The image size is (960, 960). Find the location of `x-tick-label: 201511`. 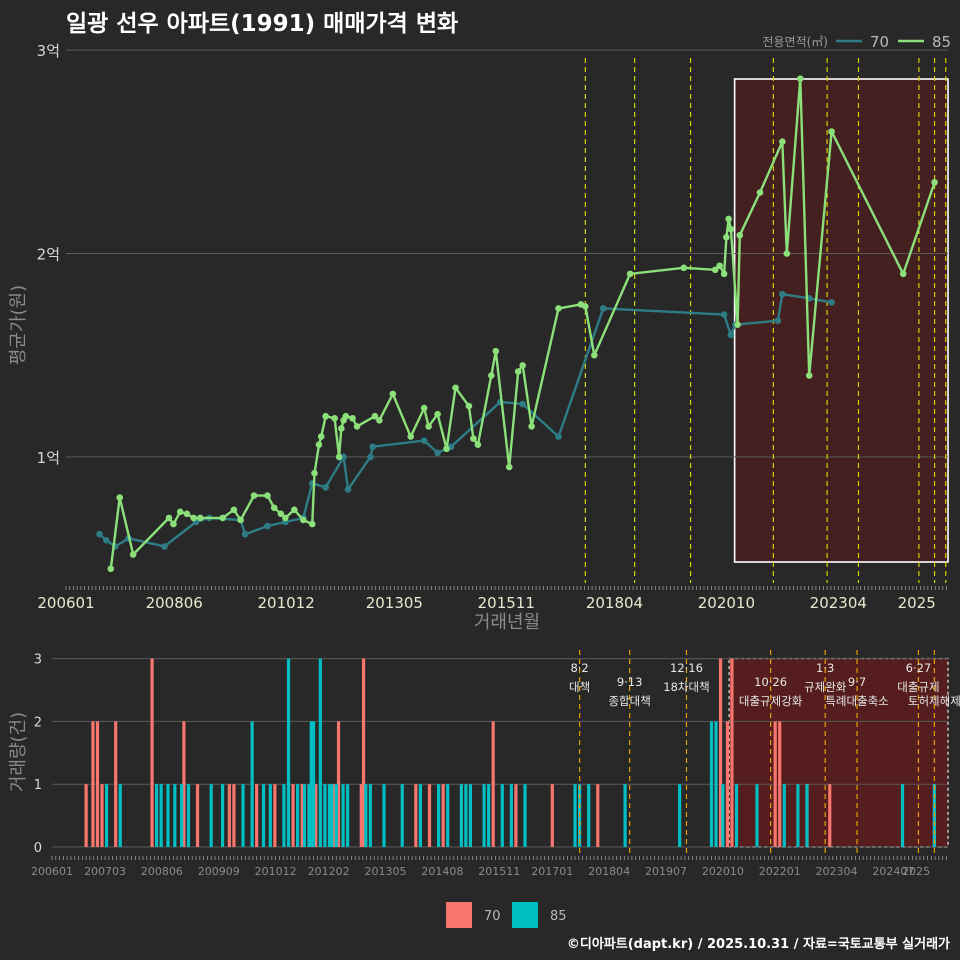

x-tick-label: 201511 is located at coordinates (506, 603).